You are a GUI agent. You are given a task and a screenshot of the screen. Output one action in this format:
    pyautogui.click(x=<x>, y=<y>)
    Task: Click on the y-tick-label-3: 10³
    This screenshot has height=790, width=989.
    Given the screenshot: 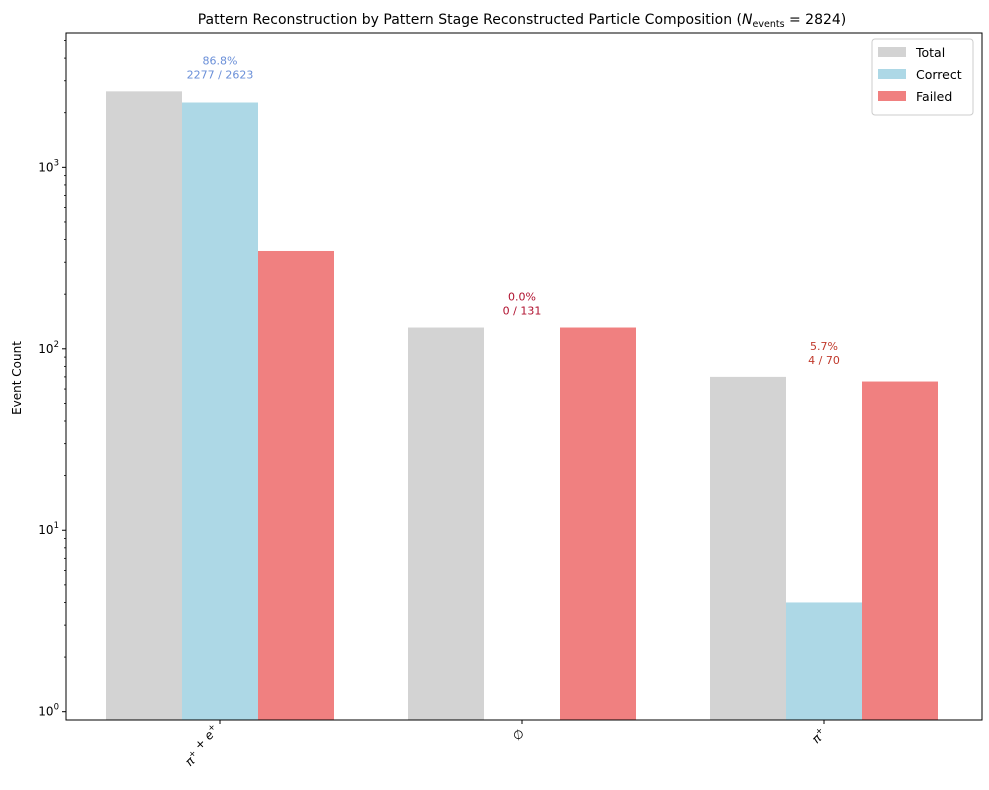 What is the action you would take?
    pyautogui.click(x=48, y=166)
    